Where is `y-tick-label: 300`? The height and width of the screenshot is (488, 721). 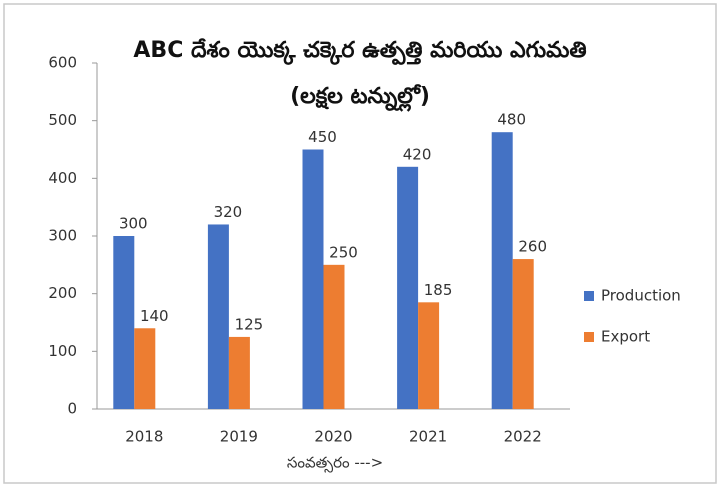 y-tick-label: 300 is located at coordinates (62, 236).